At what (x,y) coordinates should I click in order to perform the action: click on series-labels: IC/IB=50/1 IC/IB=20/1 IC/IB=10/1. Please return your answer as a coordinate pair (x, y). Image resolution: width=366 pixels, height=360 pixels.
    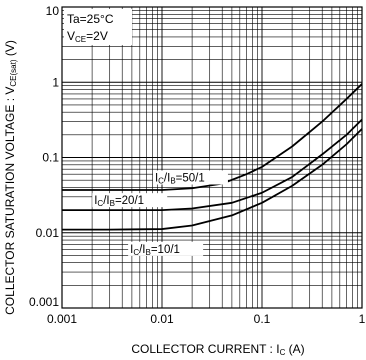
    Looking at the image, I should click on (160, 213).